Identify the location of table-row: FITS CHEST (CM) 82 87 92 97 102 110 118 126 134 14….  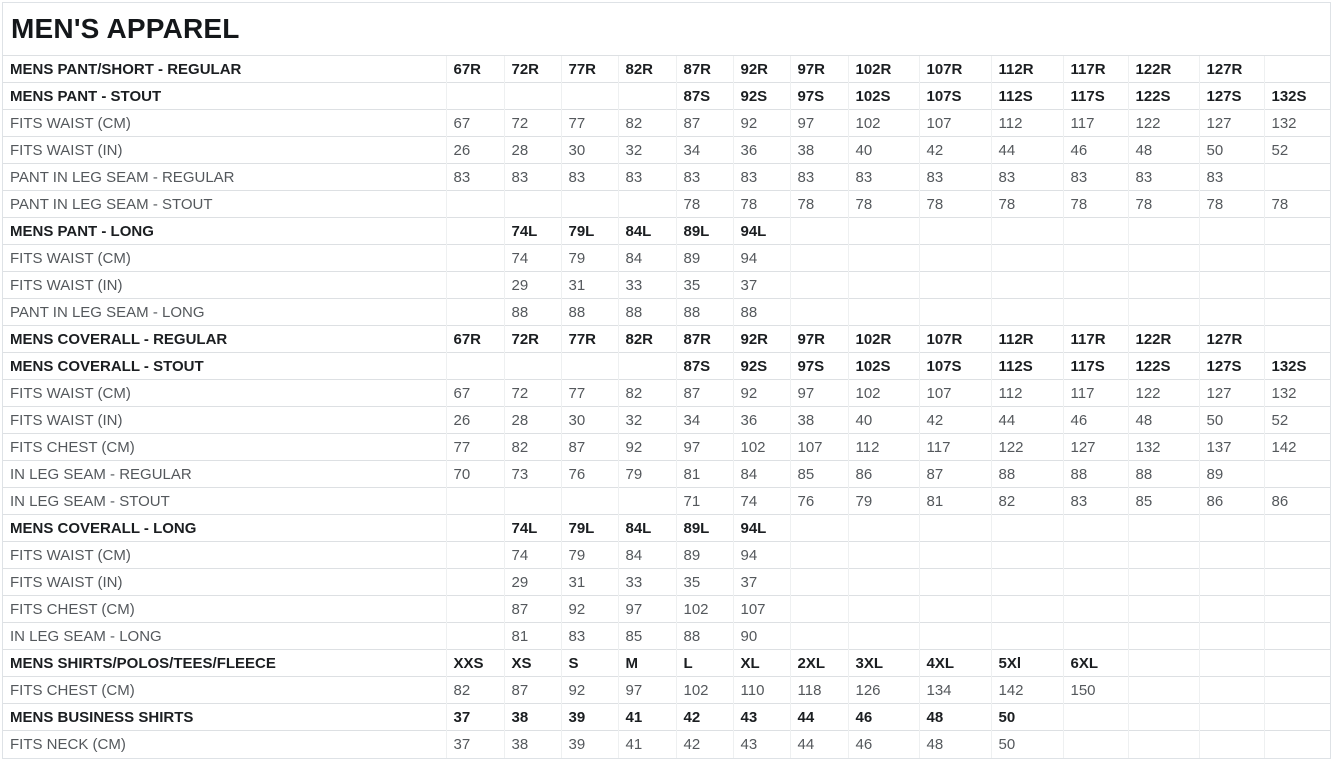
(666, 690).